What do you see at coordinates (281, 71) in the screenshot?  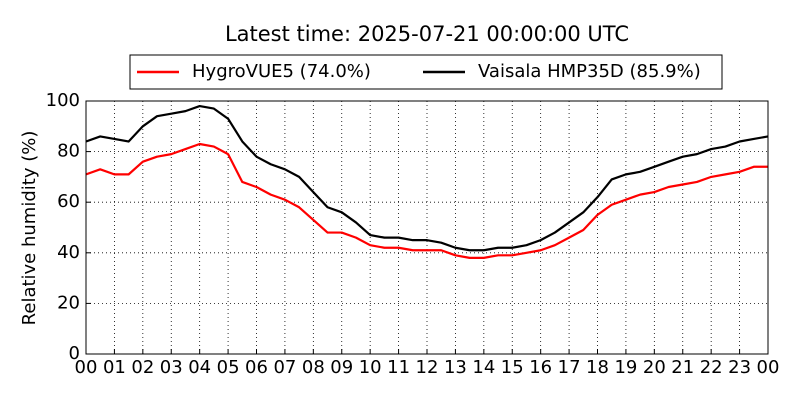 I see `legend-label: HygroVUE5 (74.0%)` at bounding box center [281, 71].